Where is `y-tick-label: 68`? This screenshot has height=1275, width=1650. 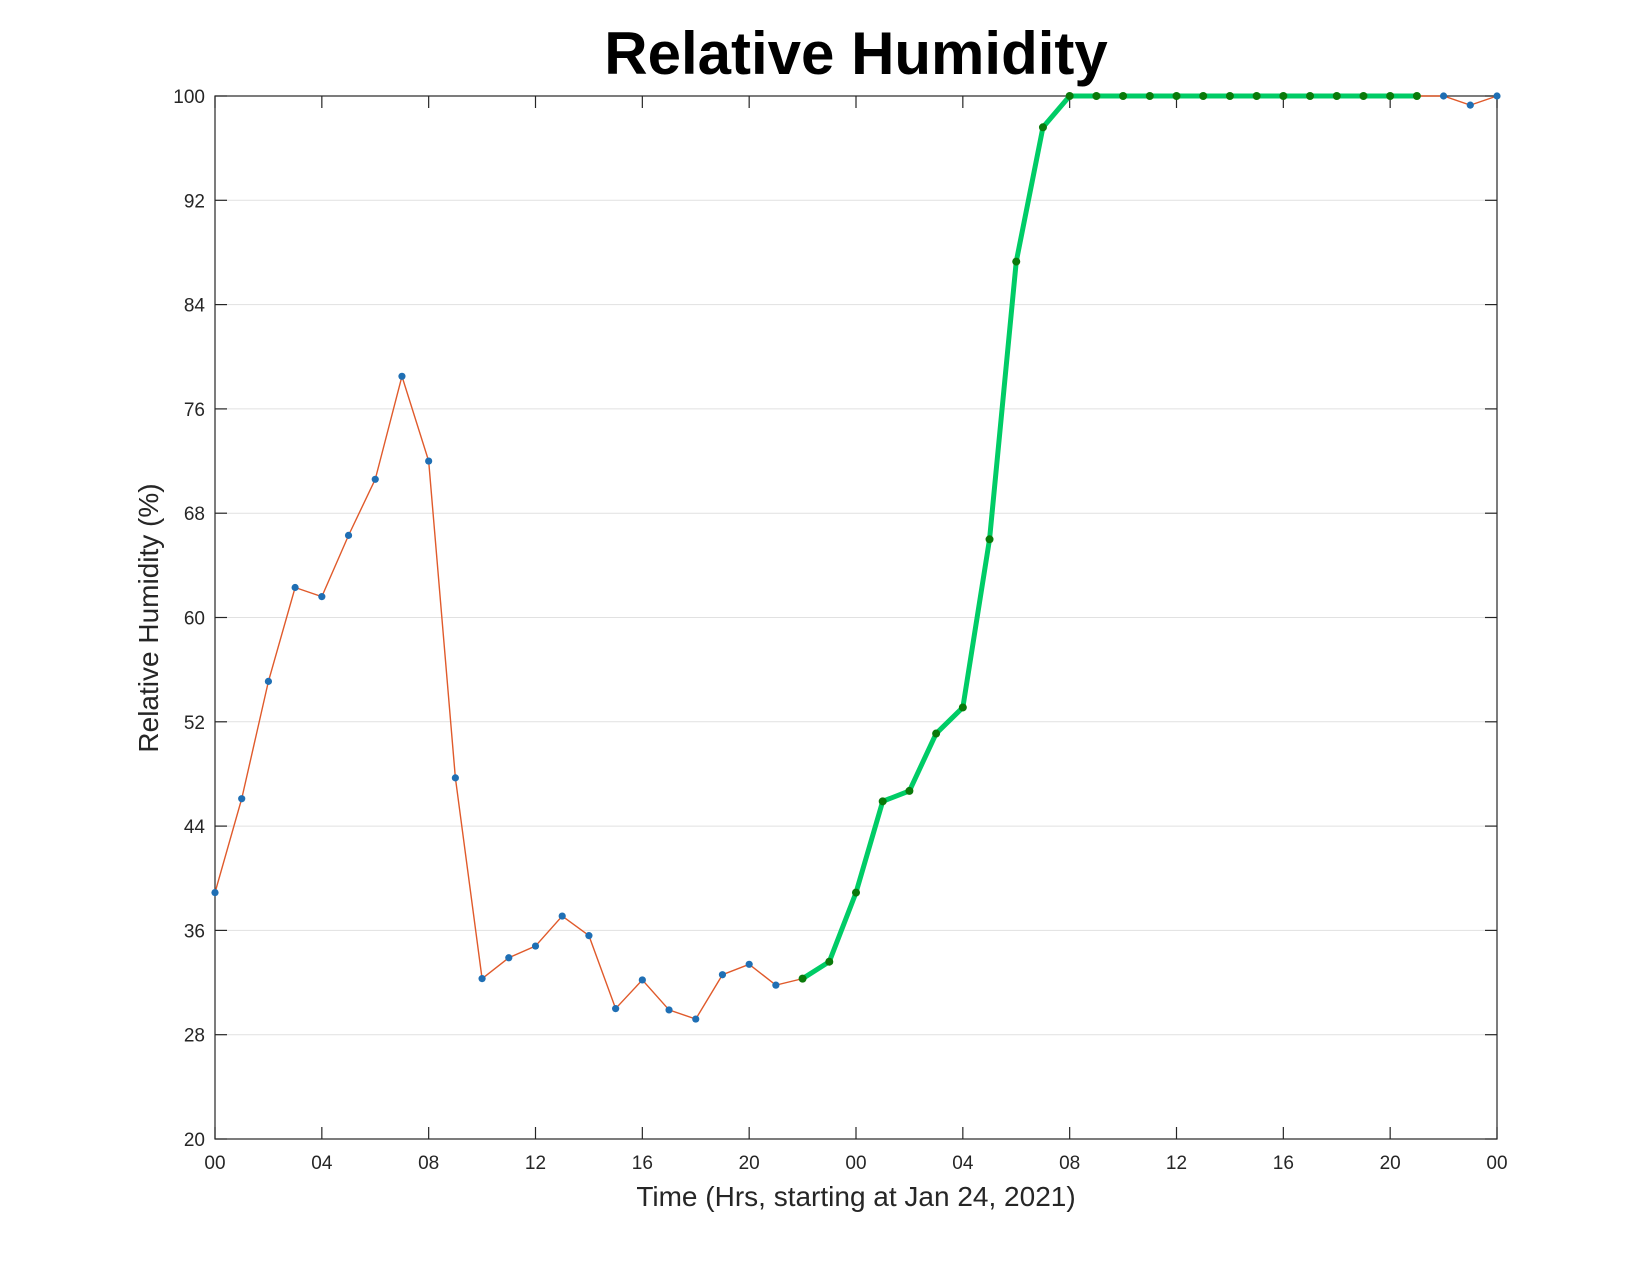
y-tick-label: 68 is located at coordinates (194, 514).